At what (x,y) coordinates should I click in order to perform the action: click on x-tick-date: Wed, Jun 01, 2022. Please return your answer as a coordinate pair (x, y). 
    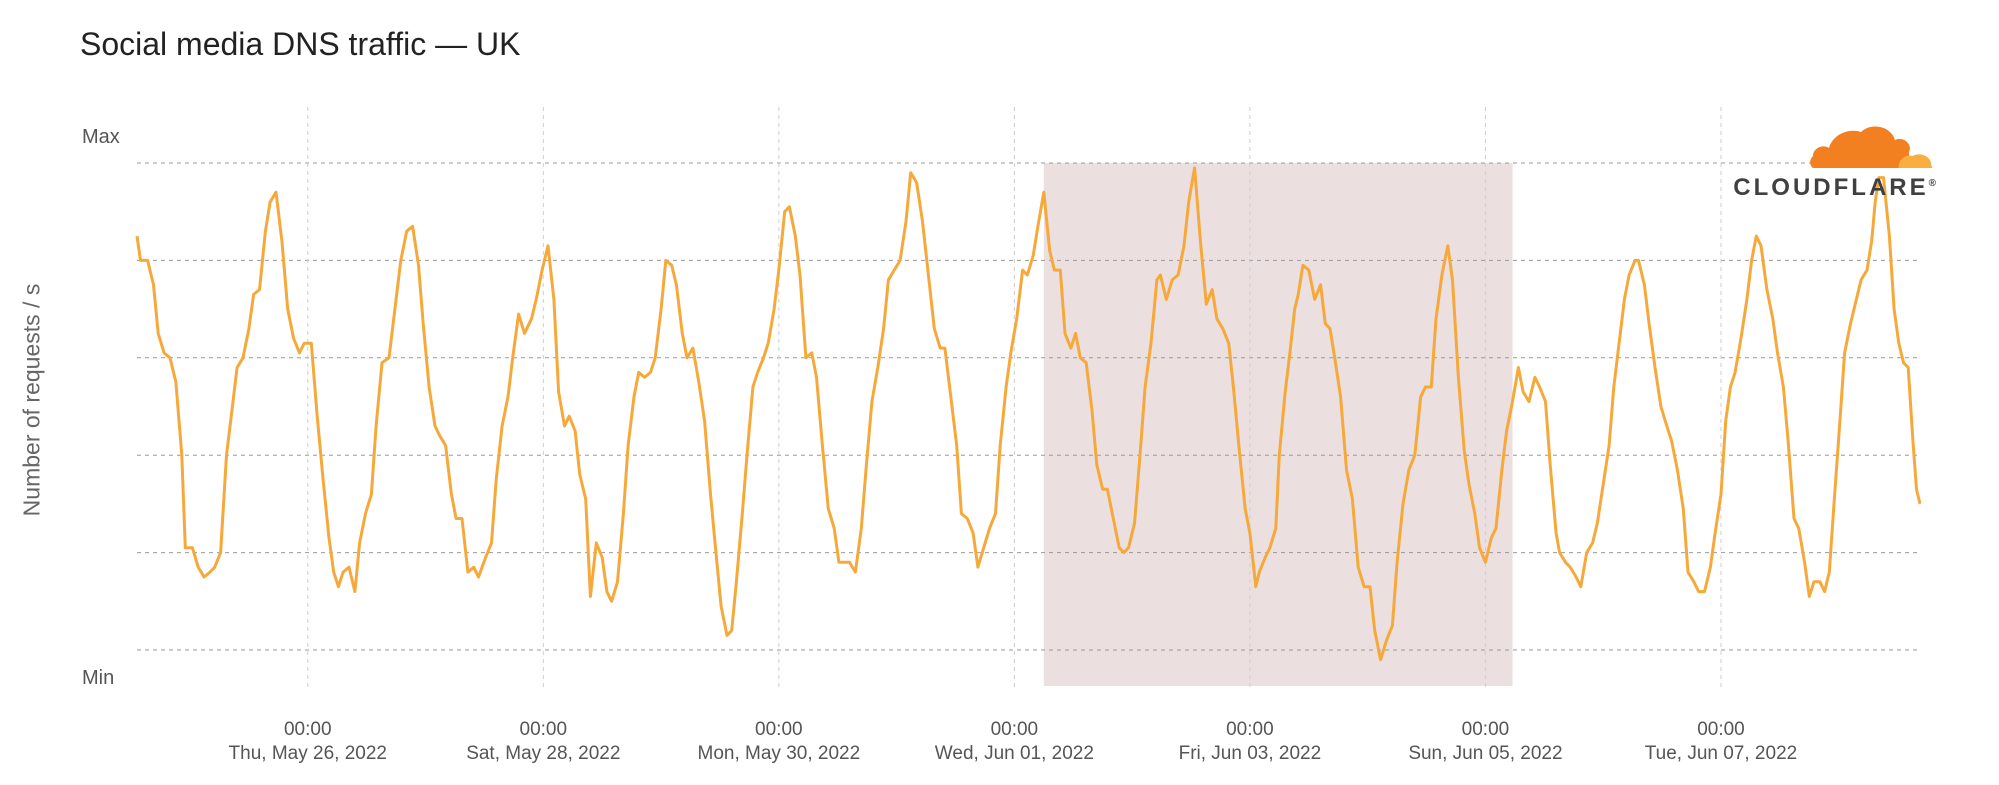
    Looking at the image, I should click on (1014, 753).